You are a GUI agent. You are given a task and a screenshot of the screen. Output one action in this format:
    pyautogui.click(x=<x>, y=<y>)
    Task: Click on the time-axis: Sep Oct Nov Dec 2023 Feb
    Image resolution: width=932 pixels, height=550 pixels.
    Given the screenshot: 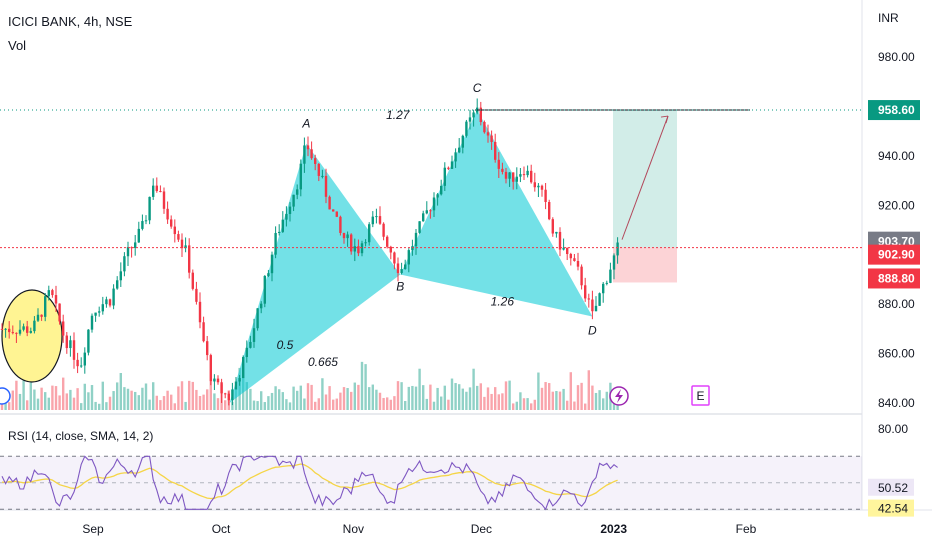 What is the action you would take?
    pyautogui.click(x=419, y=529)
    